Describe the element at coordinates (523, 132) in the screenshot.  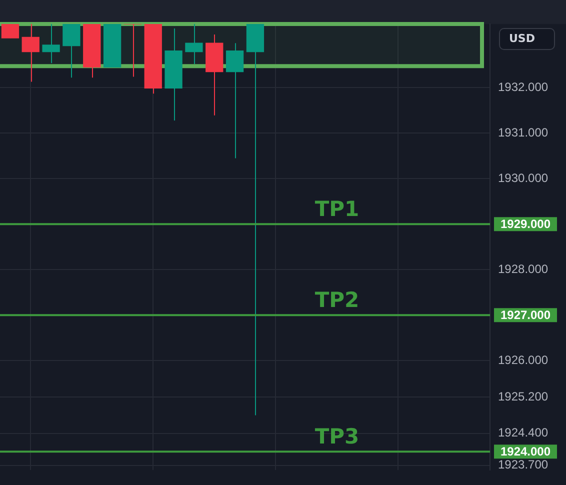
I see `y-tick-label: 1931.000` at that location.